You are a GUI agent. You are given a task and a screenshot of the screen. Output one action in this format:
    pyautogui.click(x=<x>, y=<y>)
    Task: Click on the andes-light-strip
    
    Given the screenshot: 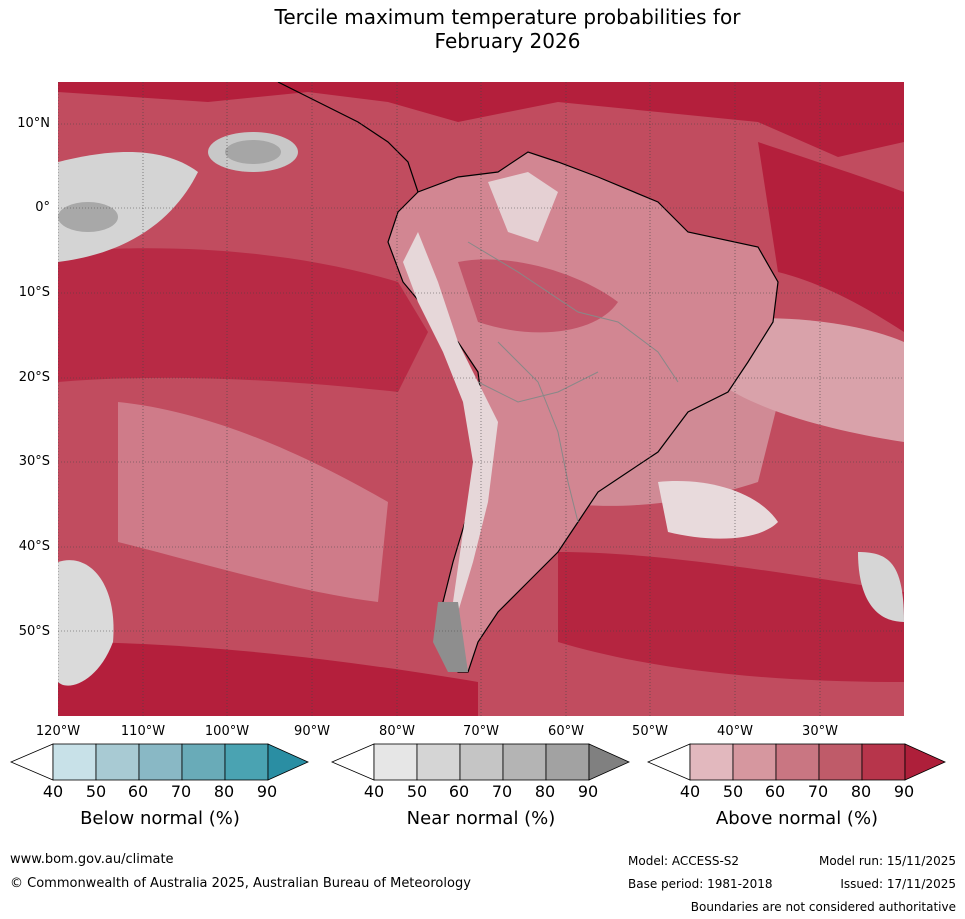 What is the action you would take?
    pyautogui.click(x=450, y=422)
    